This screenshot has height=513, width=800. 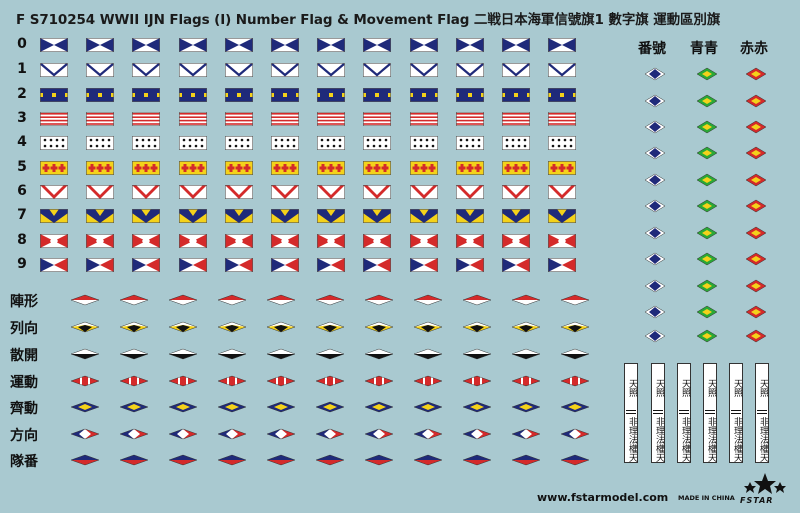 I want to click on made-in-label: MADE IN CHINA, so click(x=706, y=498).